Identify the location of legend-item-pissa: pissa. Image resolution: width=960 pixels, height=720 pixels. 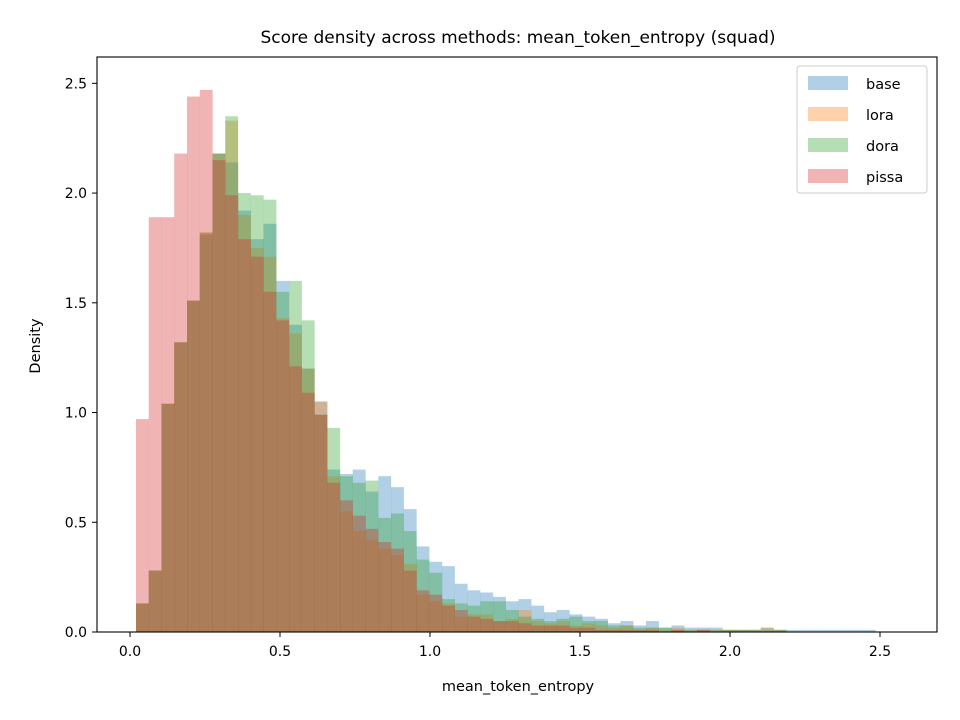
(855, 177).